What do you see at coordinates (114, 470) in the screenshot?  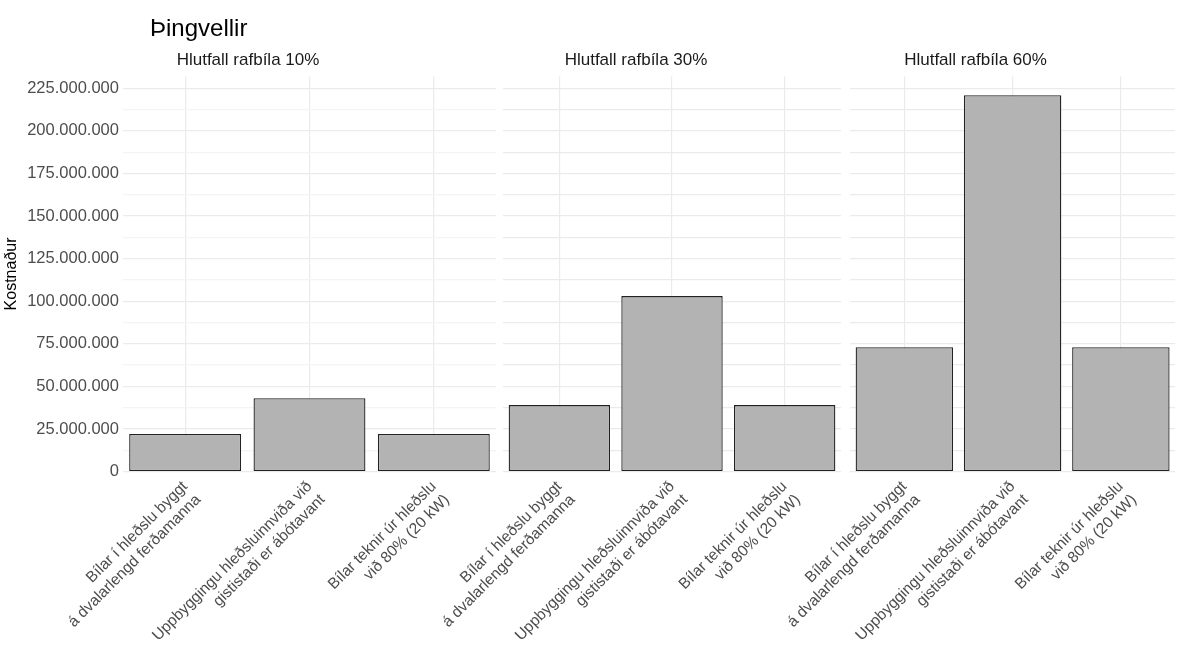 I see `y-tick-label: 0` at bounding box center [114, 470].